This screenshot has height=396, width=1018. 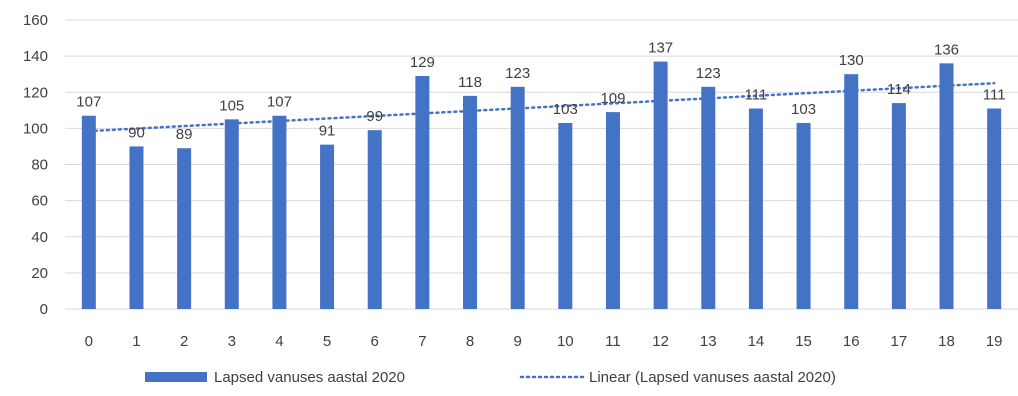 I want to click on y-axis-ticks: 0 20 40 60 80 100 120 140 160, so click(x=35, y=165).